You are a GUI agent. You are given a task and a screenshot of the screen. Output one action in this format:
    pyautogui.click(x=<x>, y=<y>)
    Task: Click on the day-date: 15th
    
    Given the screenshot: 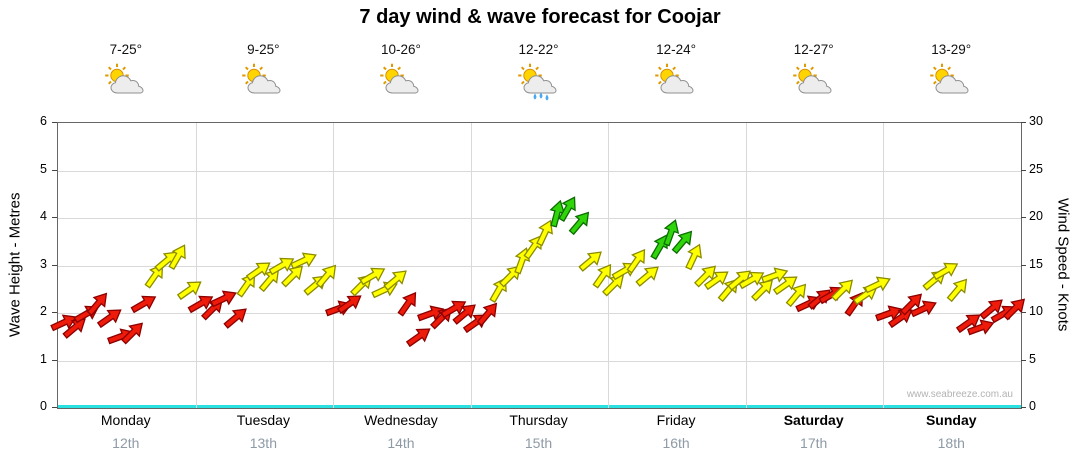 What is the action you would take?
    pyautogui.click(x=538, y=443)
    